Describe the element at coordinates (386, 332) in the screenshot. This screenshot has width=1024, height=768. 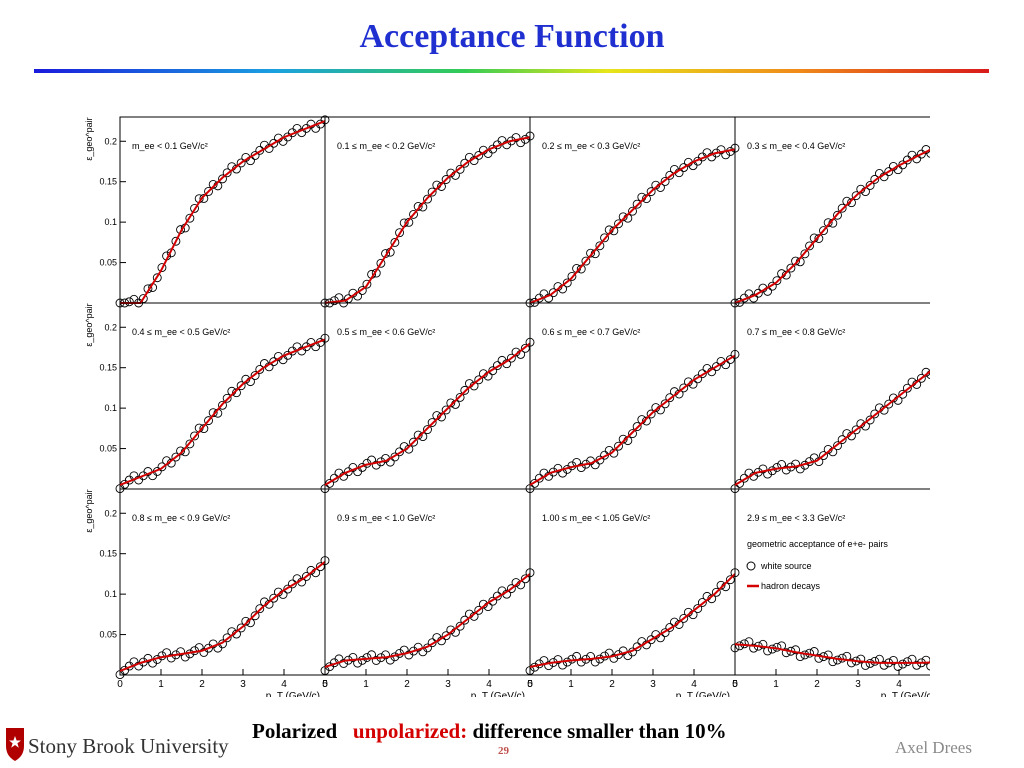
I see `panel-mass-label: 0.5 ≤ m_ee < 0.6 GeV/c²` at that location.